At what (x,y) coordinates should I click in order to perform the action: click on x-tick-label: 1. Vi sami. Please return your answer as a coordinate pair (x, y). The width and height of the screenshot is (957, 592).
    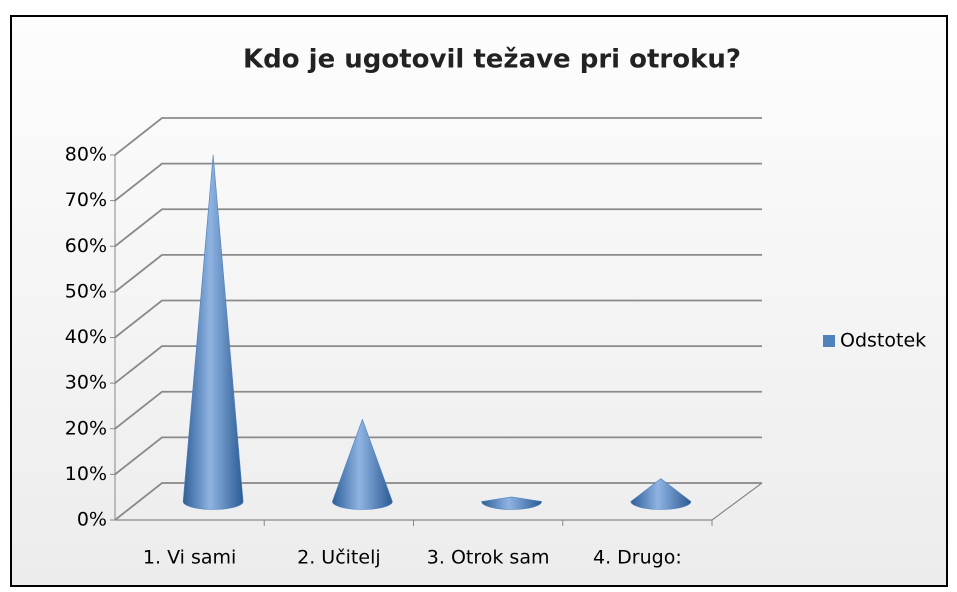
    Looking at the image, I should click on (189, 558).